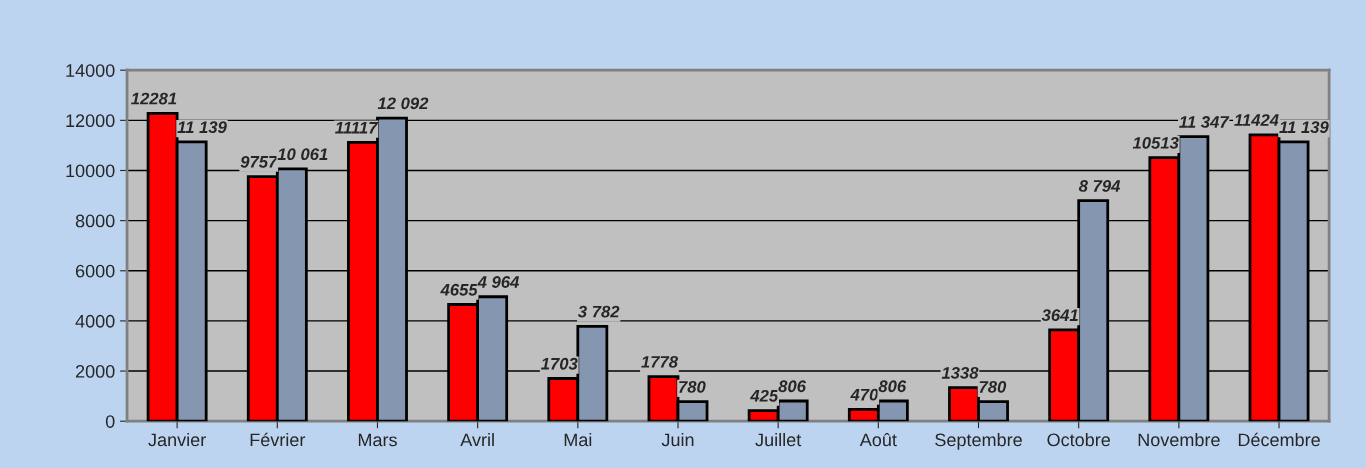 The image size is (1366, 468). What do you see at coordinates (357, 128) in the screenshot?
I see `data-label: 11117` at bounding box center [357, 128].